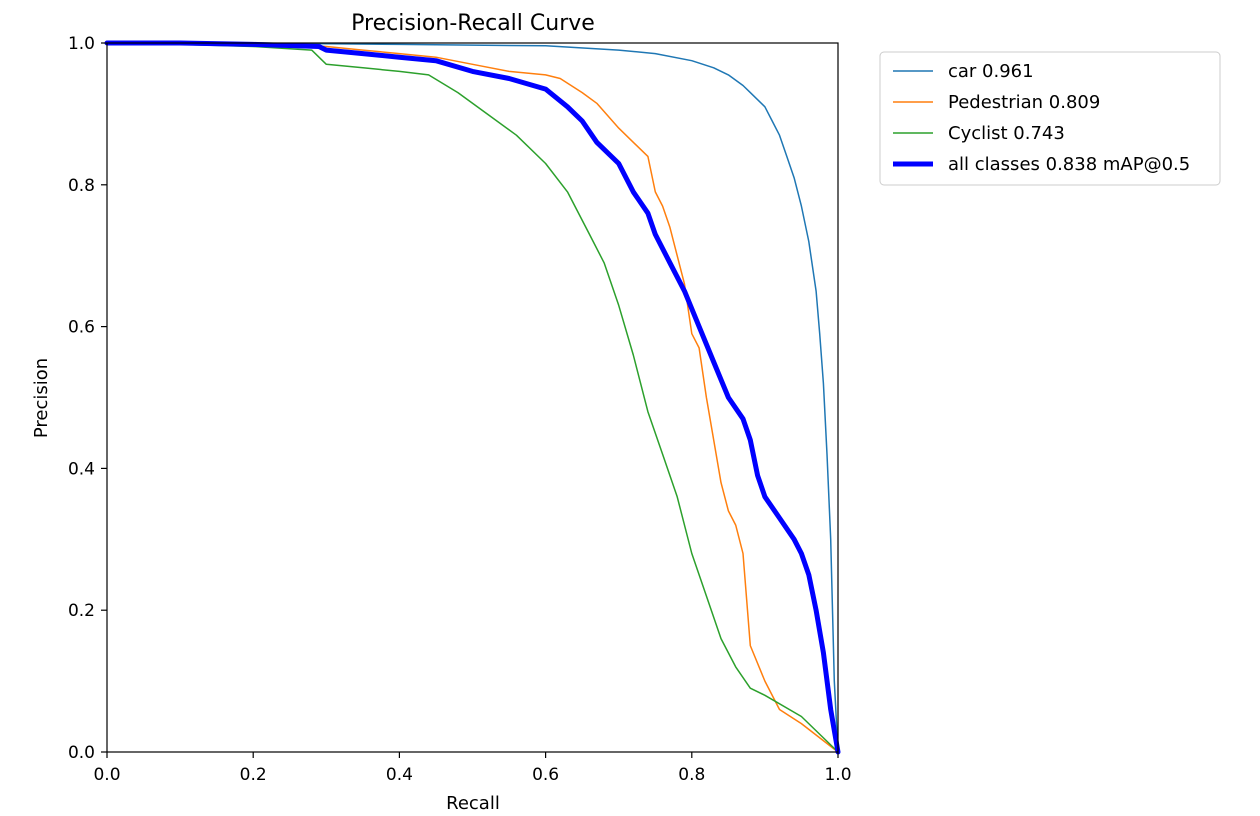  Describe the element at coordinates (81, 186) in the screenshot. I see `y-tick-label-4: 0.8` at that location.